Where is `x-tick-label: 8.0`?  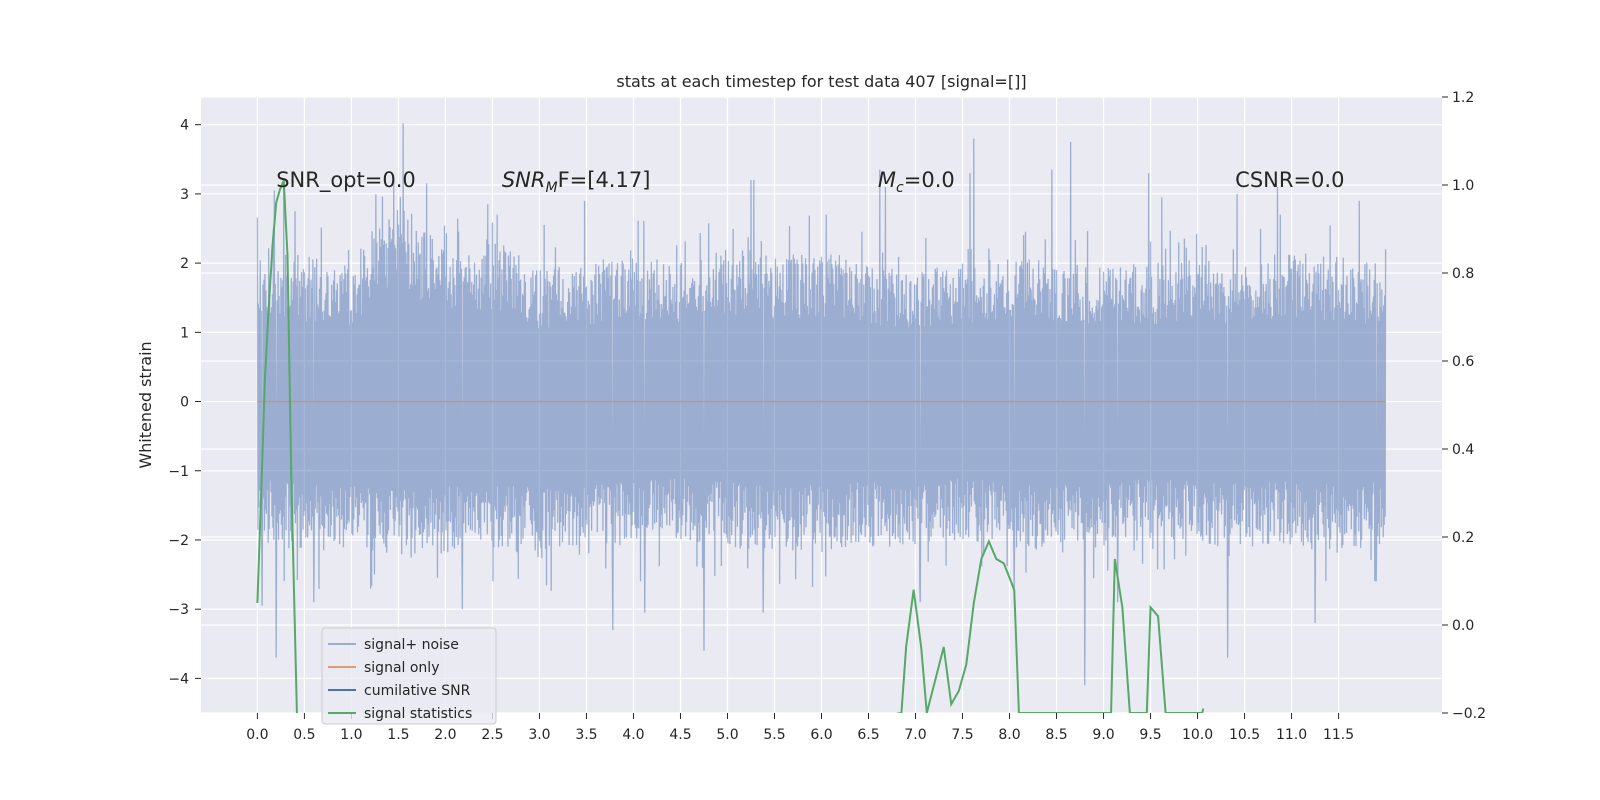 x-tick-label: 8.0 is located at coordinates (1009, 735).